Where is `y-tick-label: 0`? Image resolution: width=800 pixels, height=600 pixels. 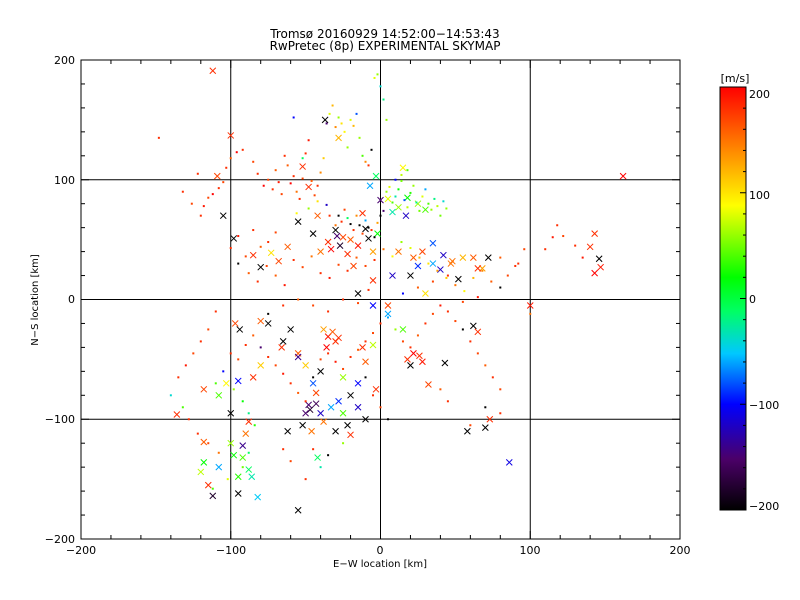 y-tick-label: 0 is located at coordinates (71, 299).